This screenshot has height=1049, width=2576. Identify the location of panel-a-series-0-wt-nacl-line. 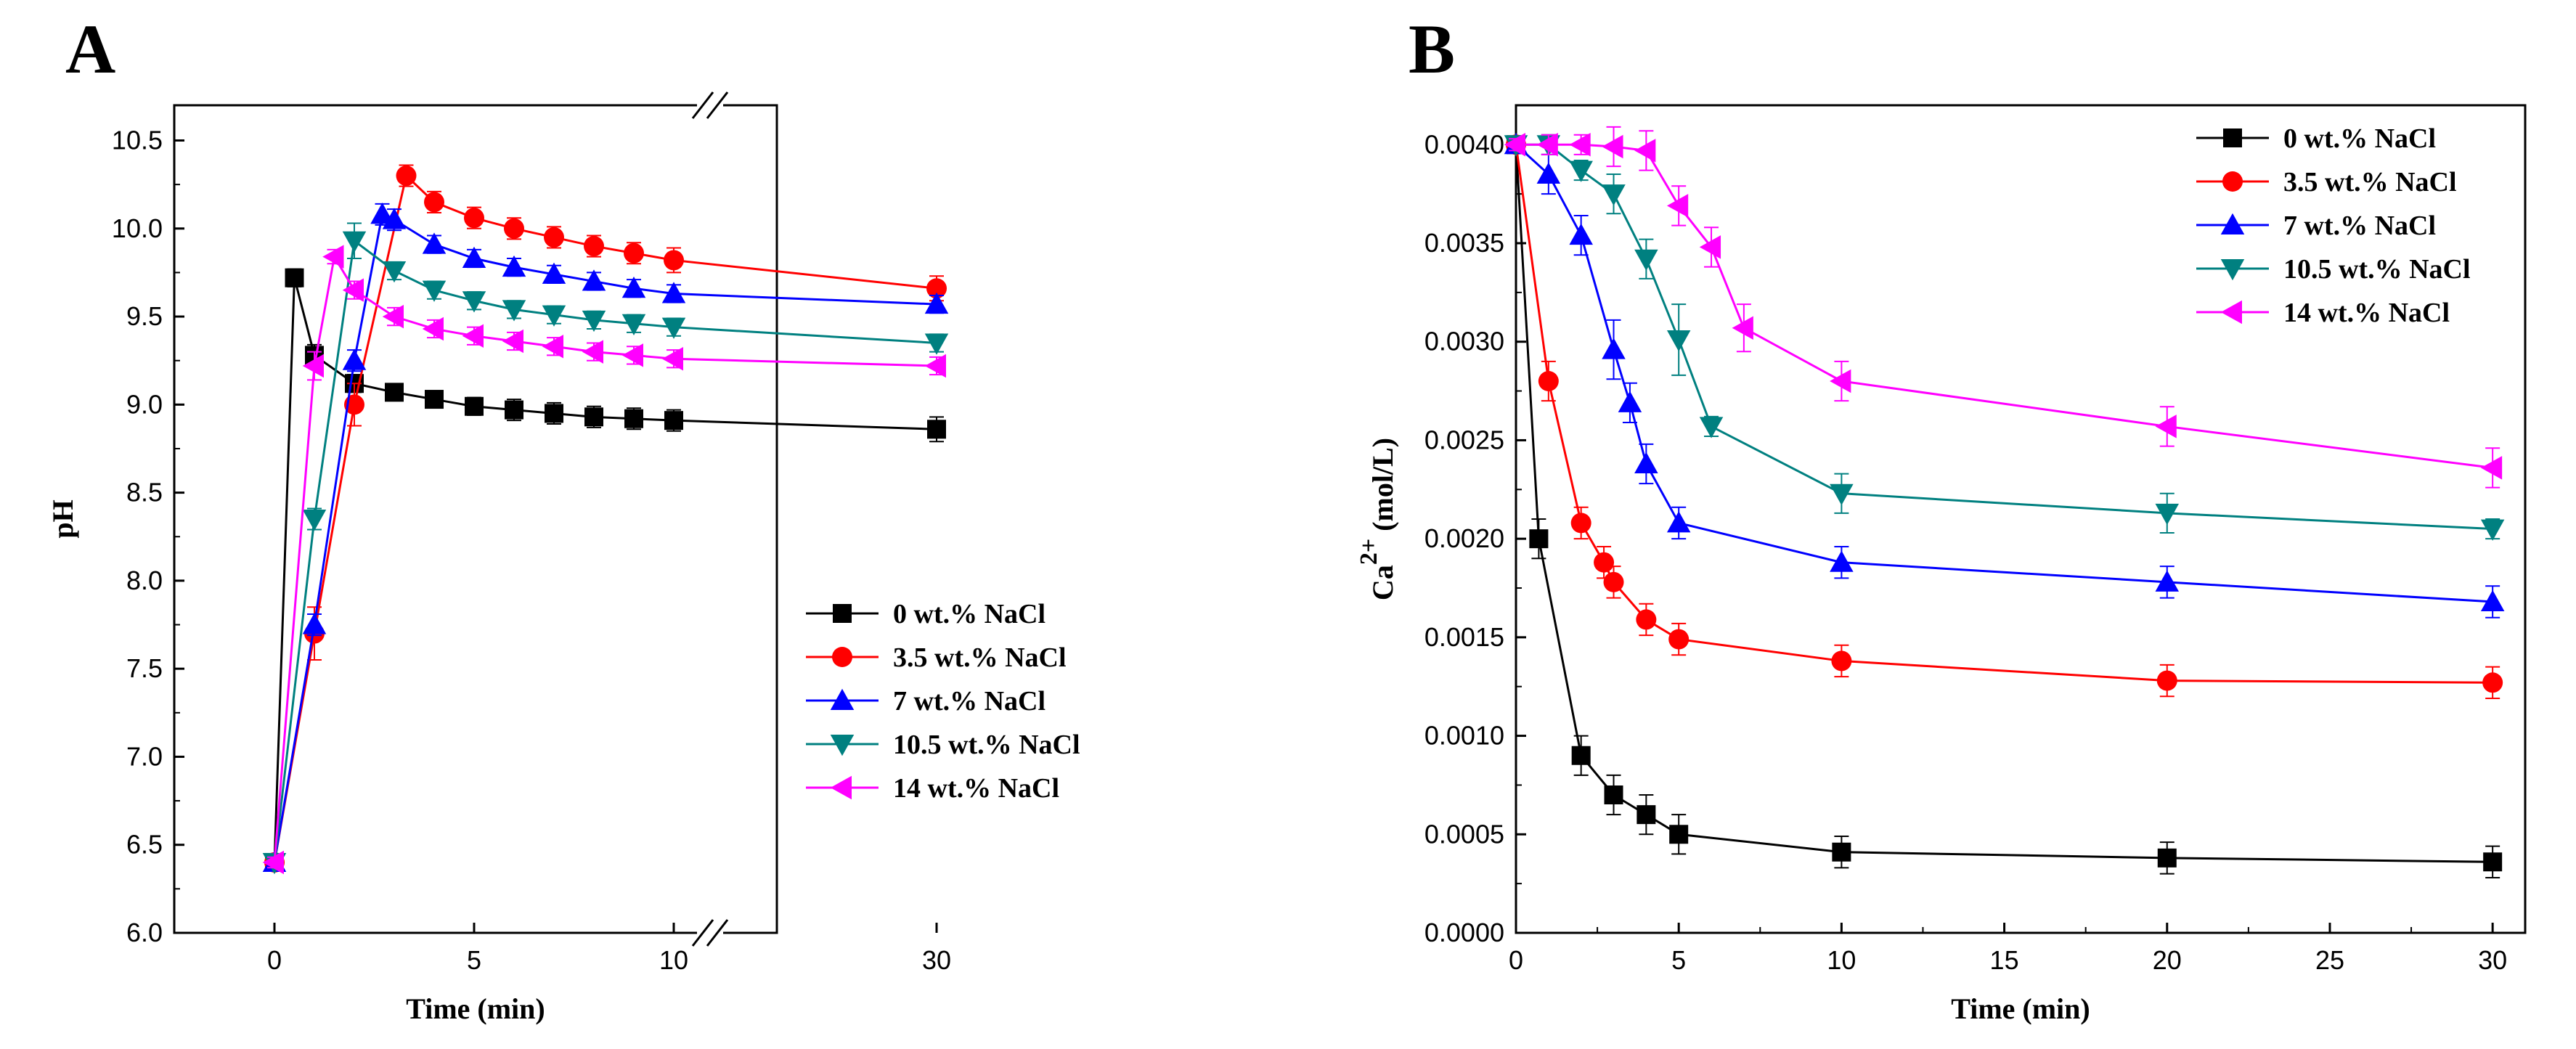
(605, 570).